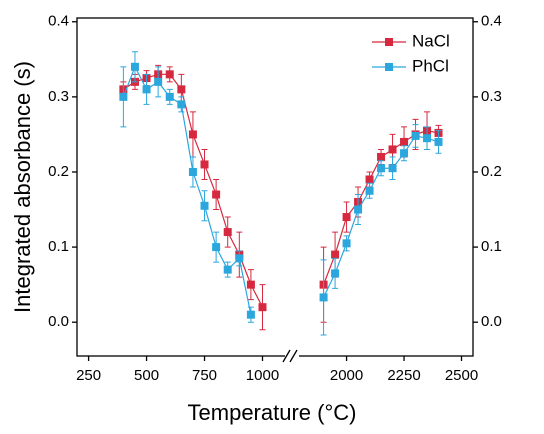  I want to click on y2-tick-label: 0.1, so click(491, 246).